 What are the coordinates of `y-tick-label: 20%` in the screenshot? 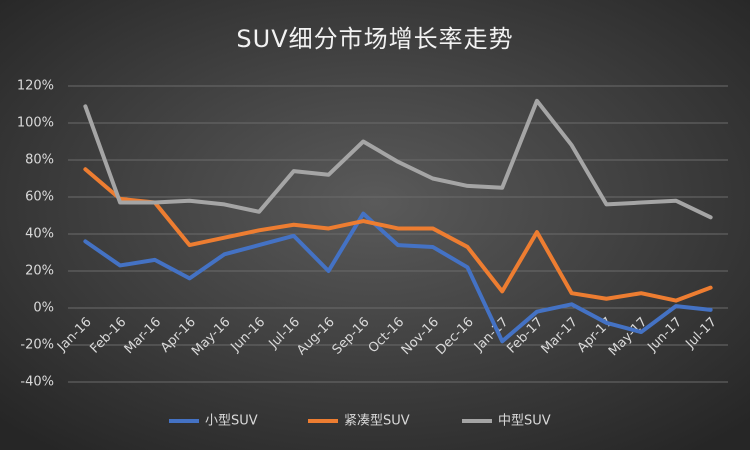 It's located at (39, 271).